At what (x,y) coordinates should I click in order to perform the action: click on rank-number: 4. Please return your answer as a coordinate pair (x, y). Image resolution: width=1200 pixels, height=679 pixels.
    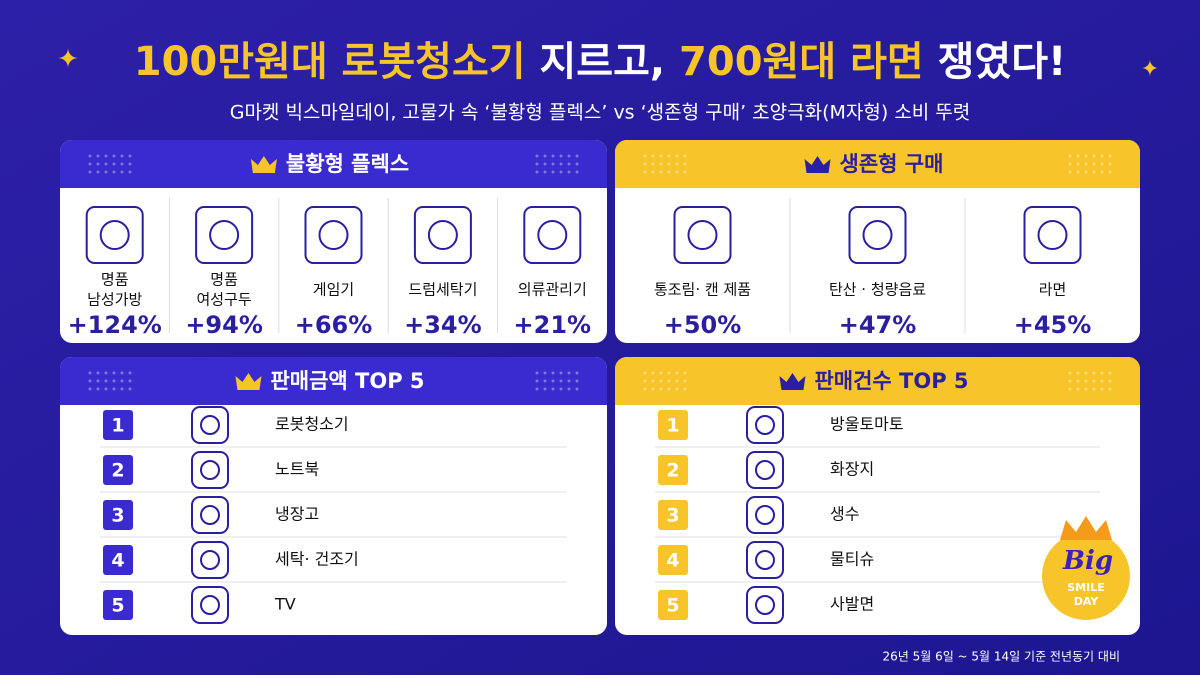
    Looking at the image, I should click on (672, 561).